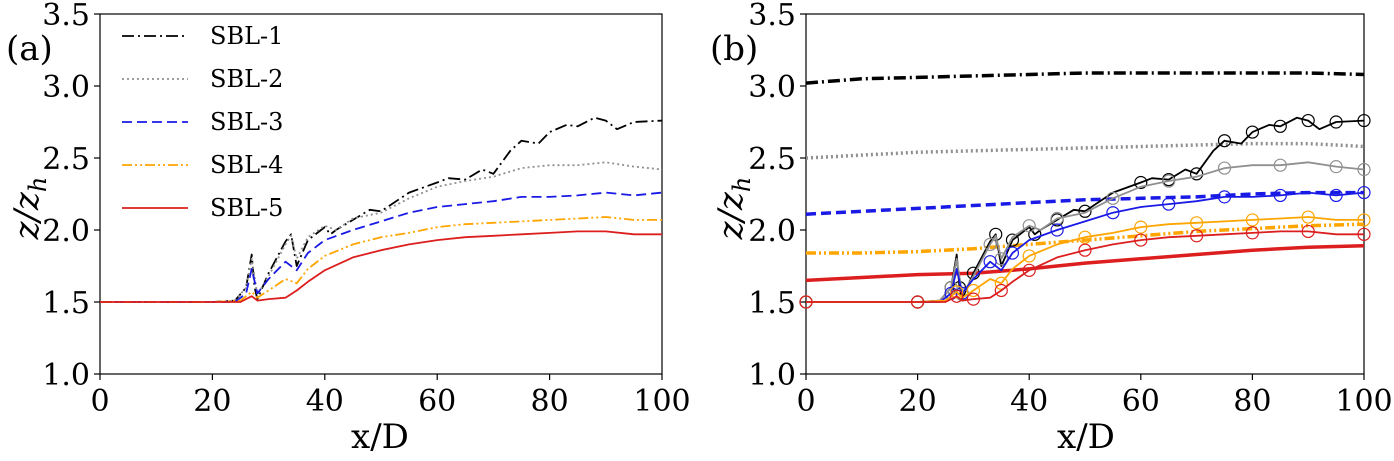  Describe the element at coordinates (246, 165) in the screenshot. I see `legend-label: SBL-4` at that location.